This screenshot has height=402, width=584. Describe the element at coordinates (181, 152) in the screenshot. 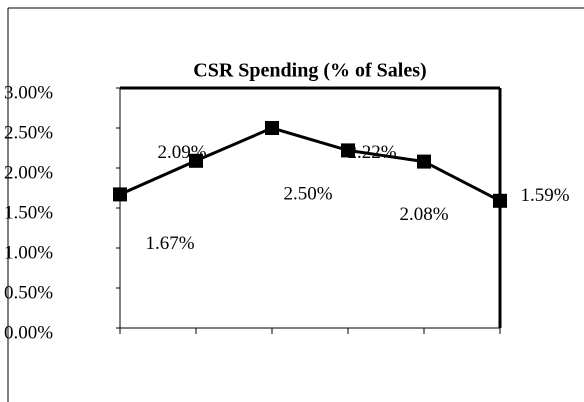

I see `data-label: 2.09%` at that location.